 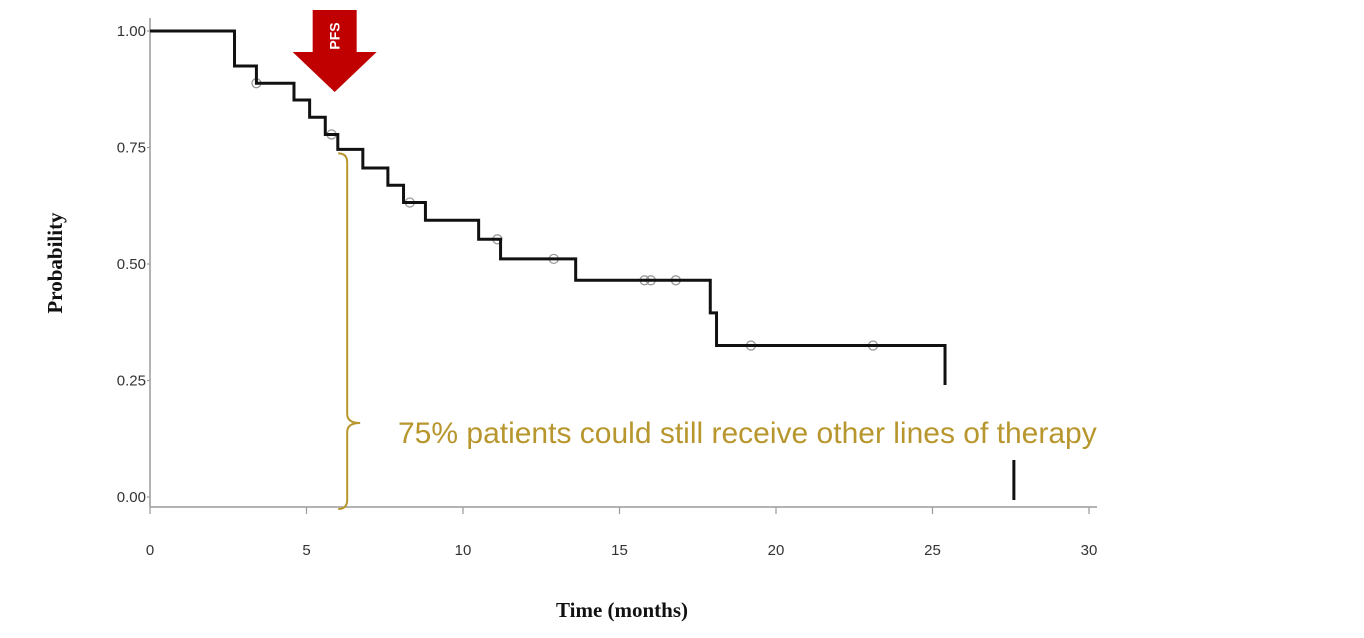 What do you see at coordinates (932, 550) in the screenshot?
I see `x-tick-label: 25` at bounding box center [932, 550].